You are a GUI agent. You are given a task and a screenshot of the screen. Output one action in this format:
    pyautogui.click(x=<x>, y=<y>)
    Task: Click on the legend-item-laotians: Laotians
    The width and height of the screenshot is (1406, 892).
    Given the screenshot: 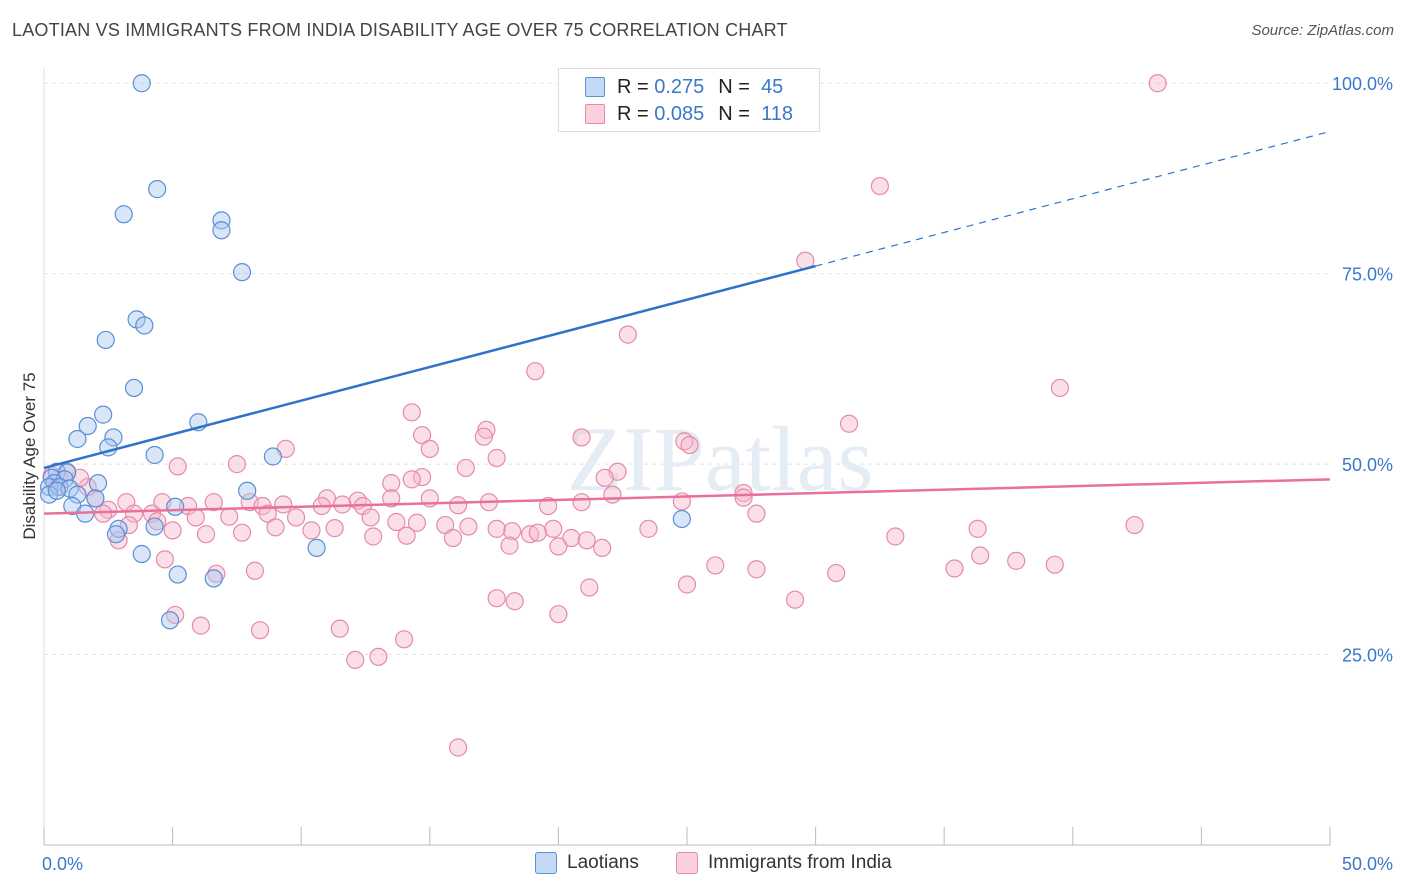 What is the action you would take?
    pyautogui.click(x=587, y=863)
    